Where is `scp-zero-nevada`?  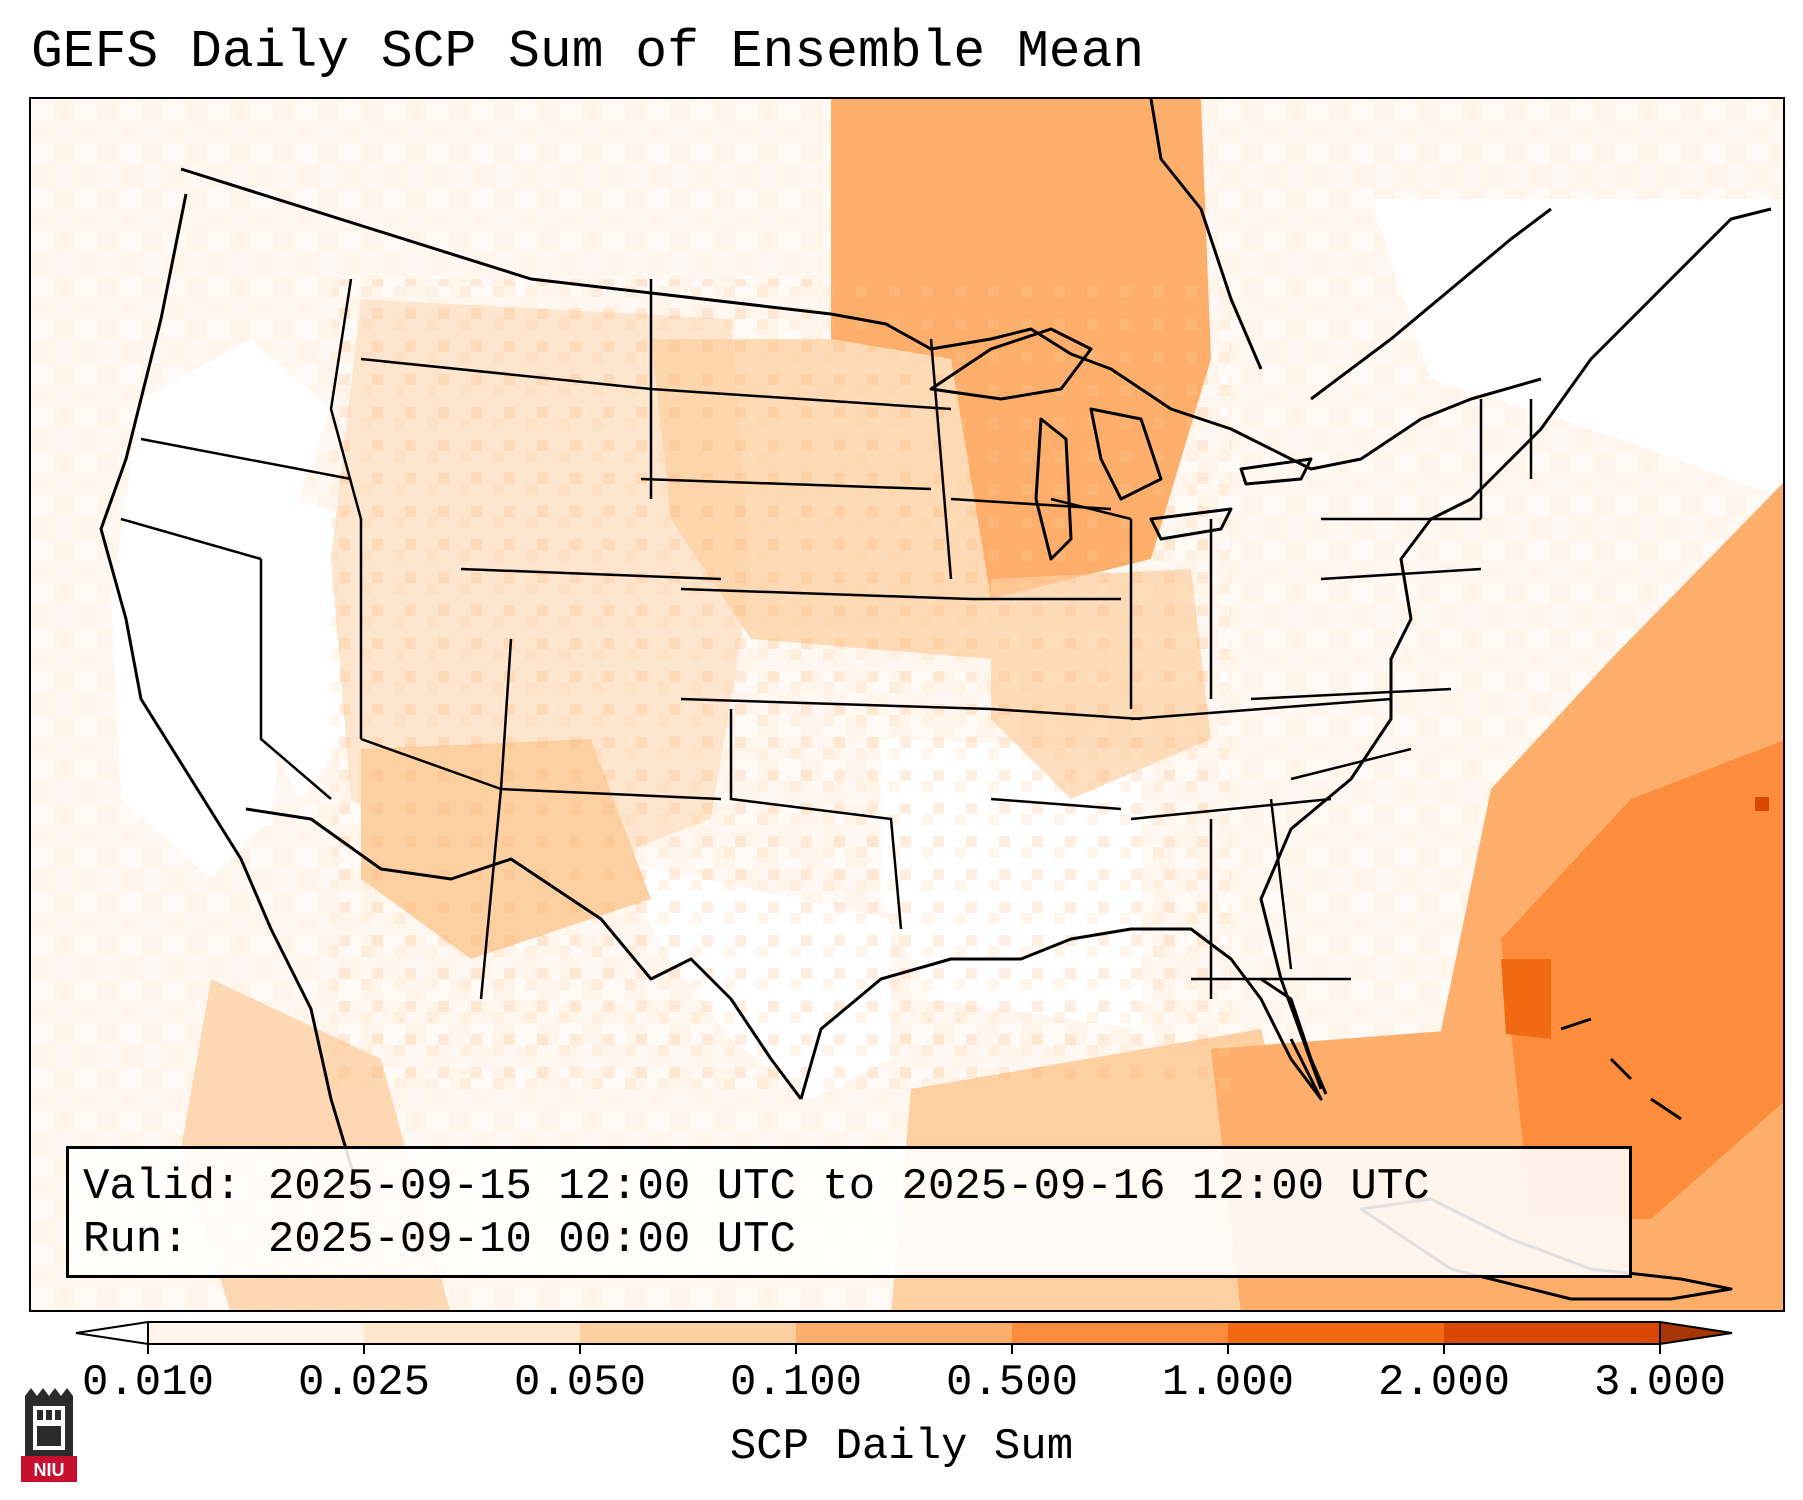 scp-zero-nevada is located at coordinates (291, 639).